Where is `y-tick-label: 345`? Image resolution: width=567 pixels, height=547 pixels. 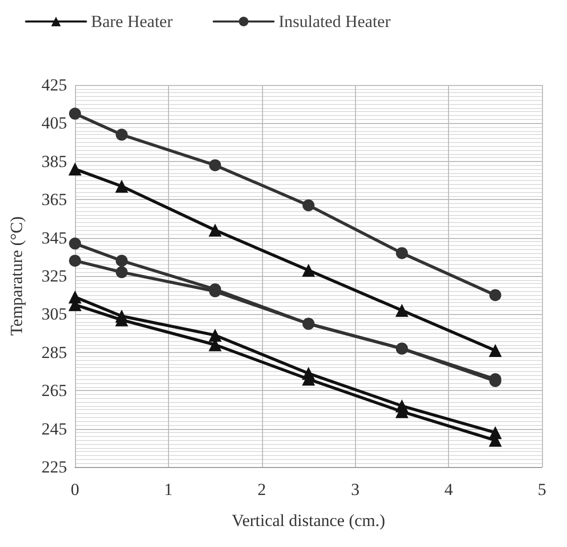 y-tick-label: 345 is located at coordinates (54, 238).